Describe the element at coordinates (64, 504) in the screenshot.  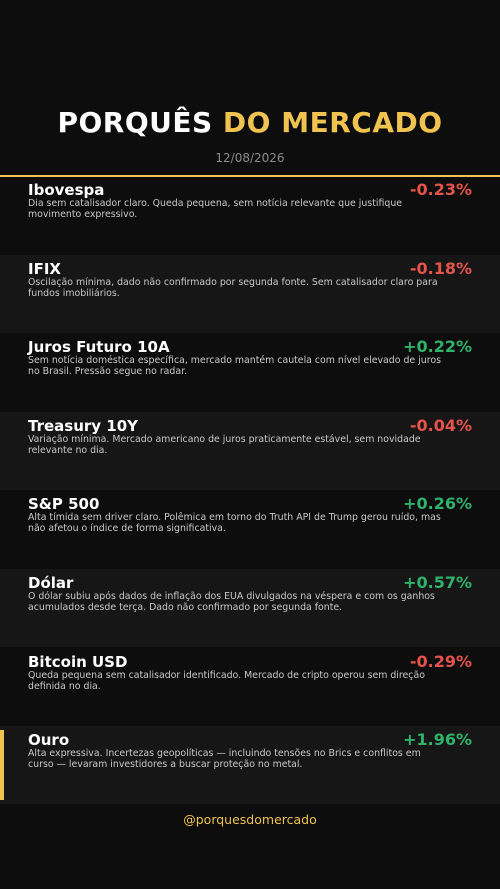
I see `item-name: S&P 500` at that location.